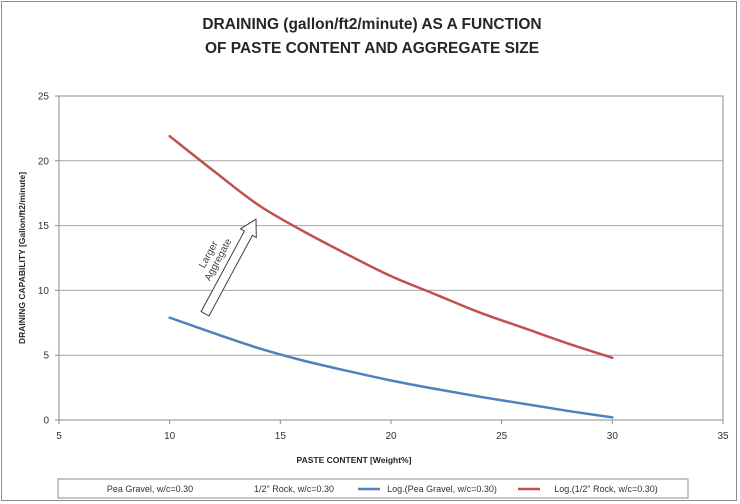 The width and height of the screenshot is (740, 504). Describe the element at coordinates (44, 161) in the screenshot. I see `y-tick-label-4: 20` at that location.